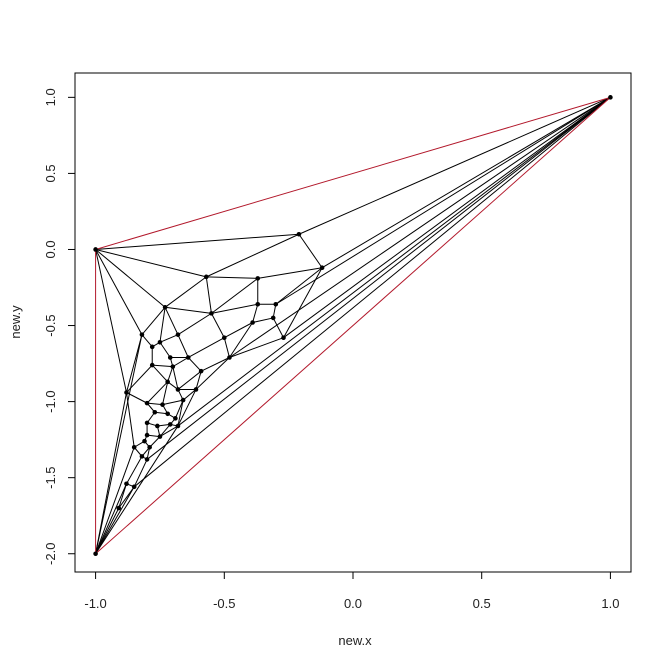  Describe the element at coordinates (50, 325) in the screenshot. I see `y-tick-label: -0.5` at that location.